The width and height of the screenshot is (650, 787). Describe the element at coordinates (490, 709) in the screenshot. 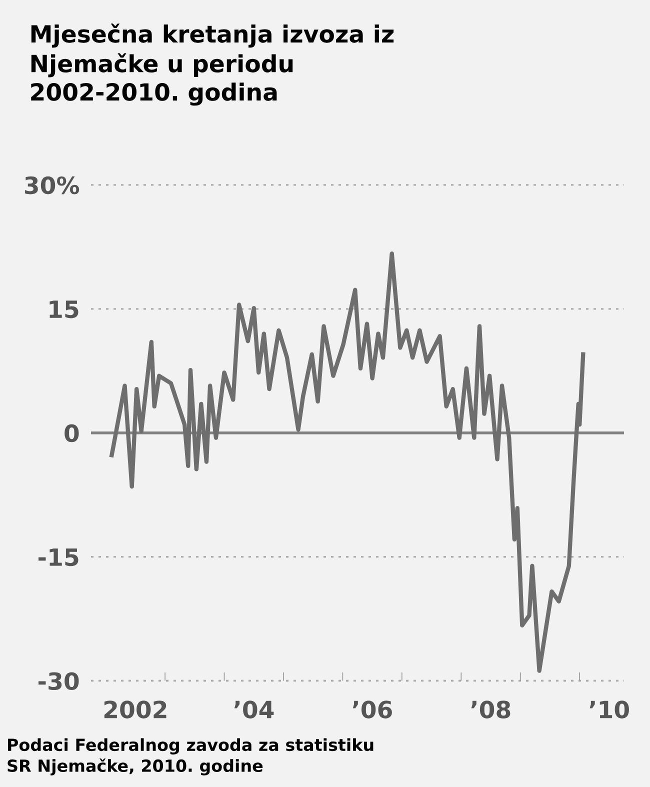

I see `x-tick-label: ’08` at that location.